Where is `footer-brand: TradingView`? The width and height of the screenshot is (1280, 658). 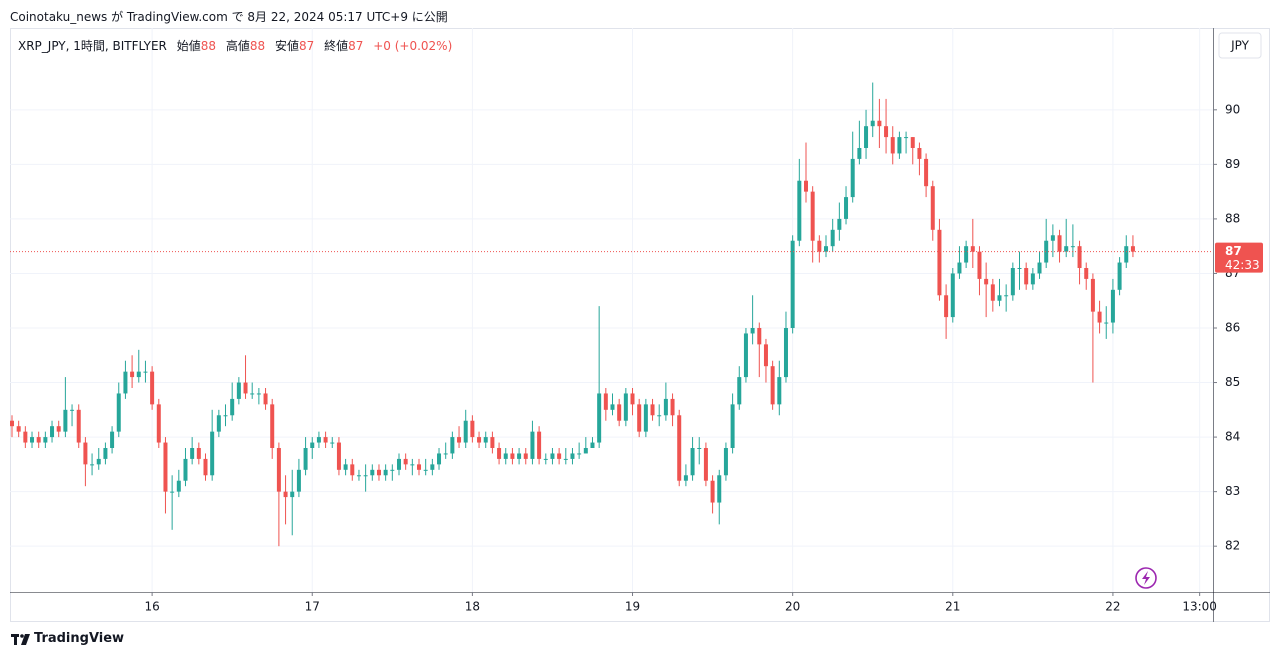 footer-brand: TradingView is located at coordinates (79, 638).